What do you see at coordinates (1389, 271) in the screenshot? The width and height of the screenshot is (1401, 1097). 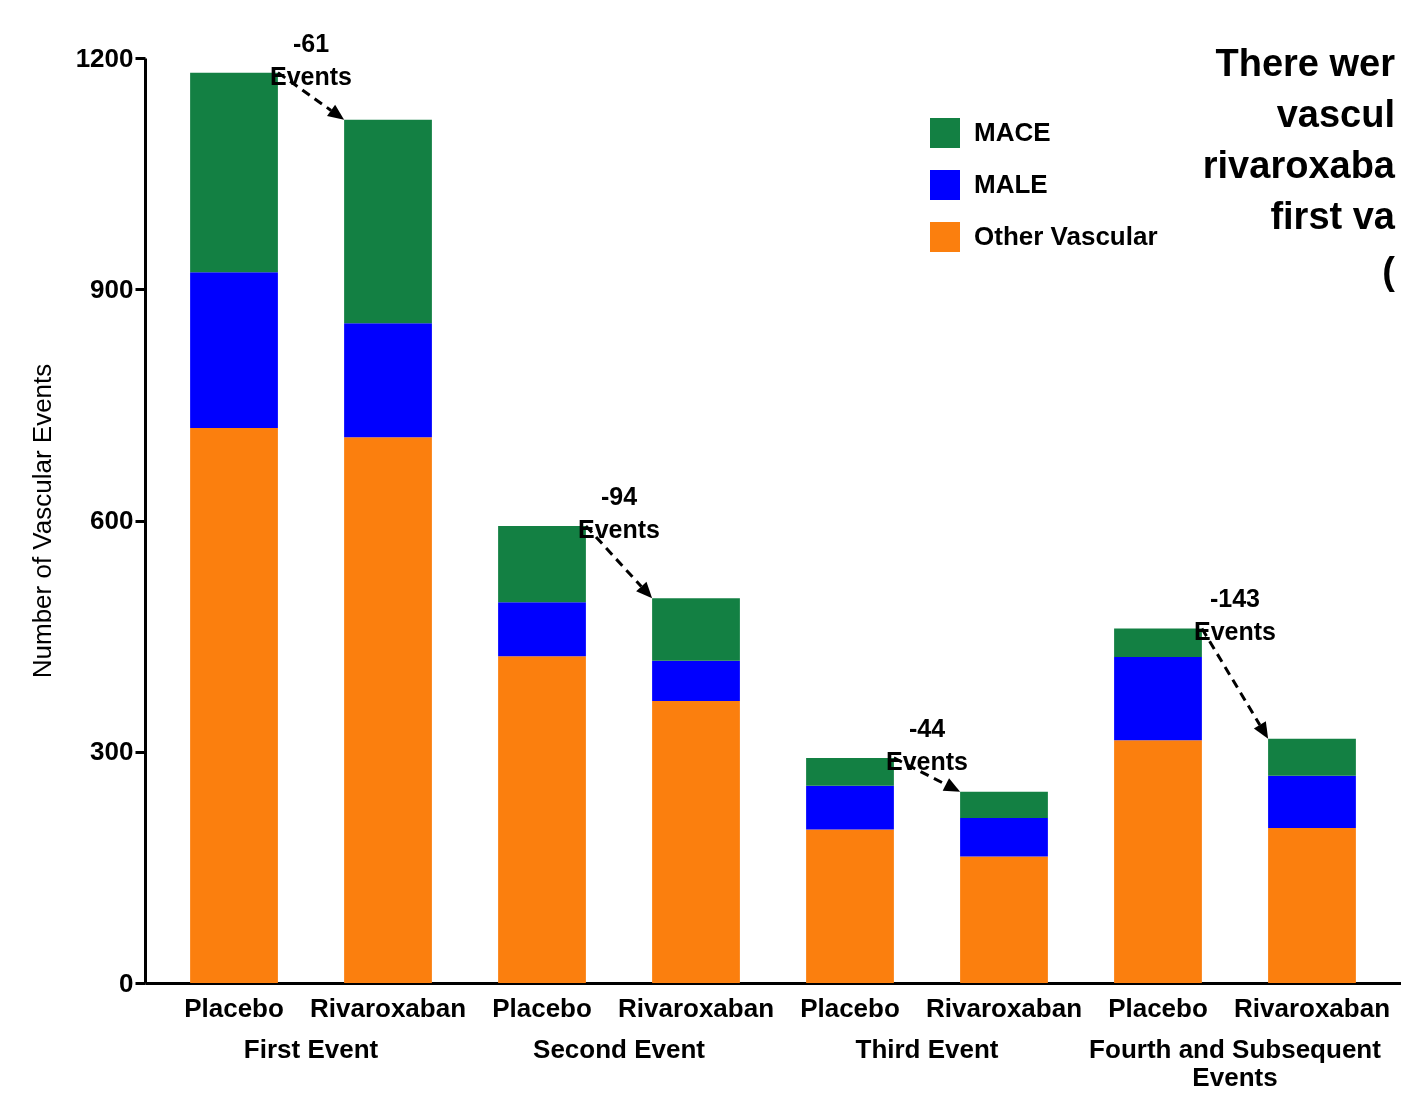 I see `annotation: (` at bounding box center [1389, 271].